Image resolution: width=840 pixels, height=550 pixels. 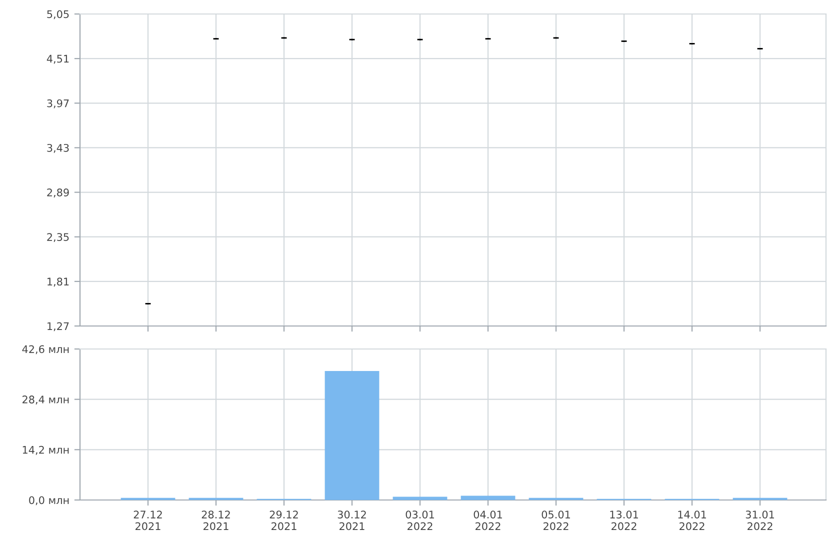 I want to click on x-tick-label: 30.12 2021, so click(x=352, y=520).